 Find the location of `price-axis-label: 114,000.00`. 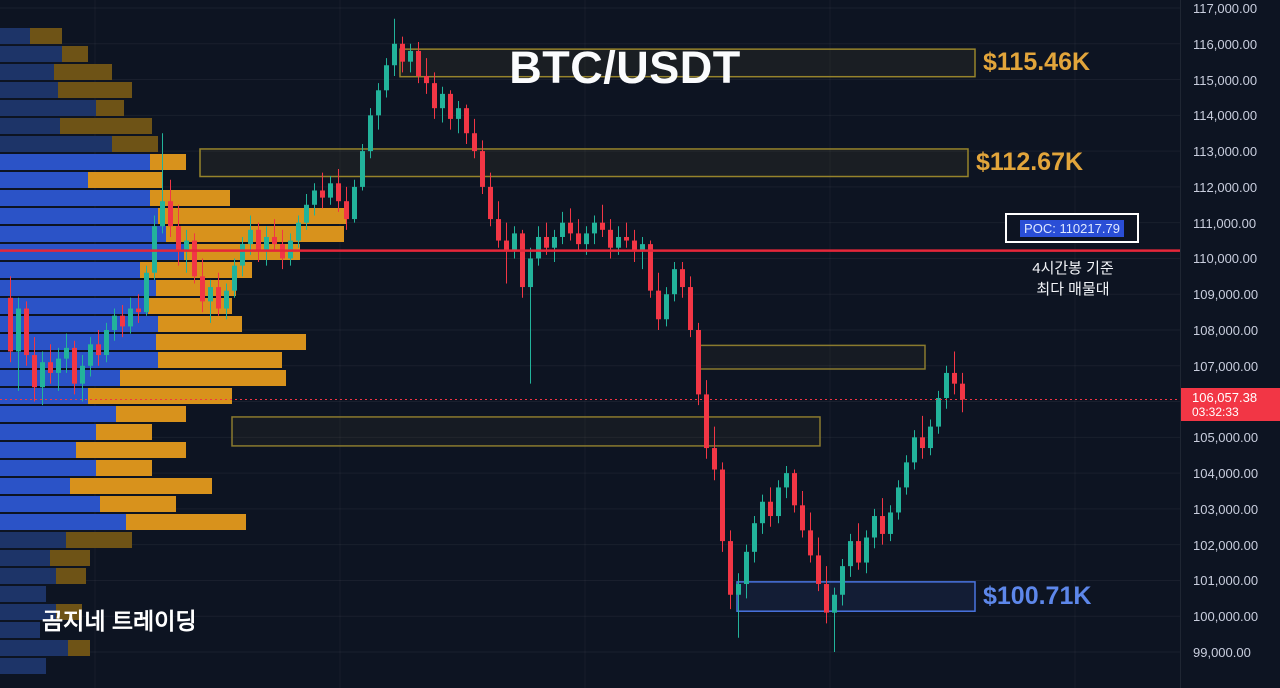

price-axis-label: 114,000.00 is located at coordinates (1225, 116).